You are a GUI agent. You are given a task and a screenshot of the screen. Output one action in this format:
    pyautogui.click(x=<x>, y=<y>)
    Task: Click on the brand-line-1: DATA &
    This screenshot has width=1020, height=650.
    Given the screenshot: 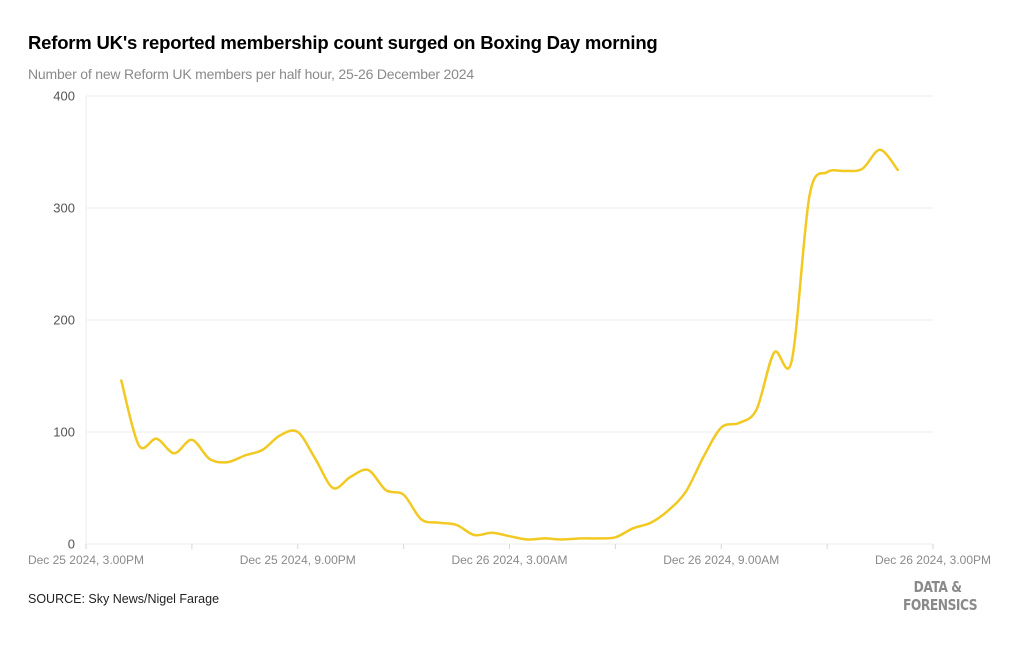 What is the action you would take?
    pyautogui.click(x=937, y=587)
    